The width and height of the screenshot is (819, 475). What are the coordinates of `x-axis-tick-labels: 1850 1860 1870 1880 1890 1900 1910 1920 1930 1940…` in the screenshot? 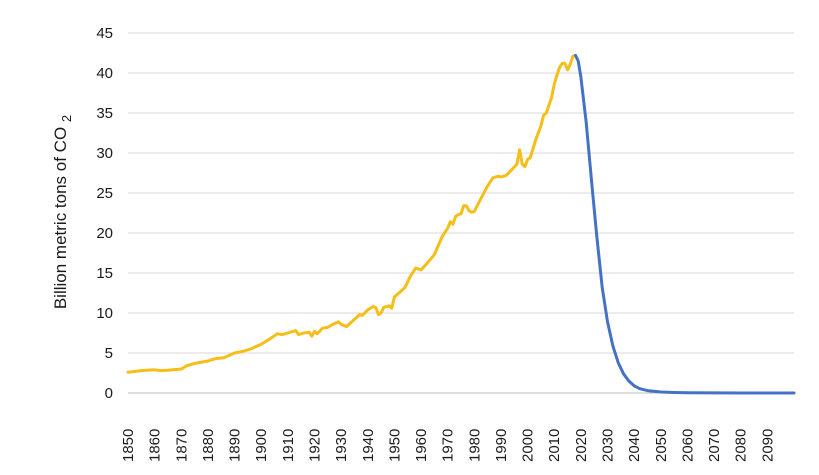 It's located at (448, 445).